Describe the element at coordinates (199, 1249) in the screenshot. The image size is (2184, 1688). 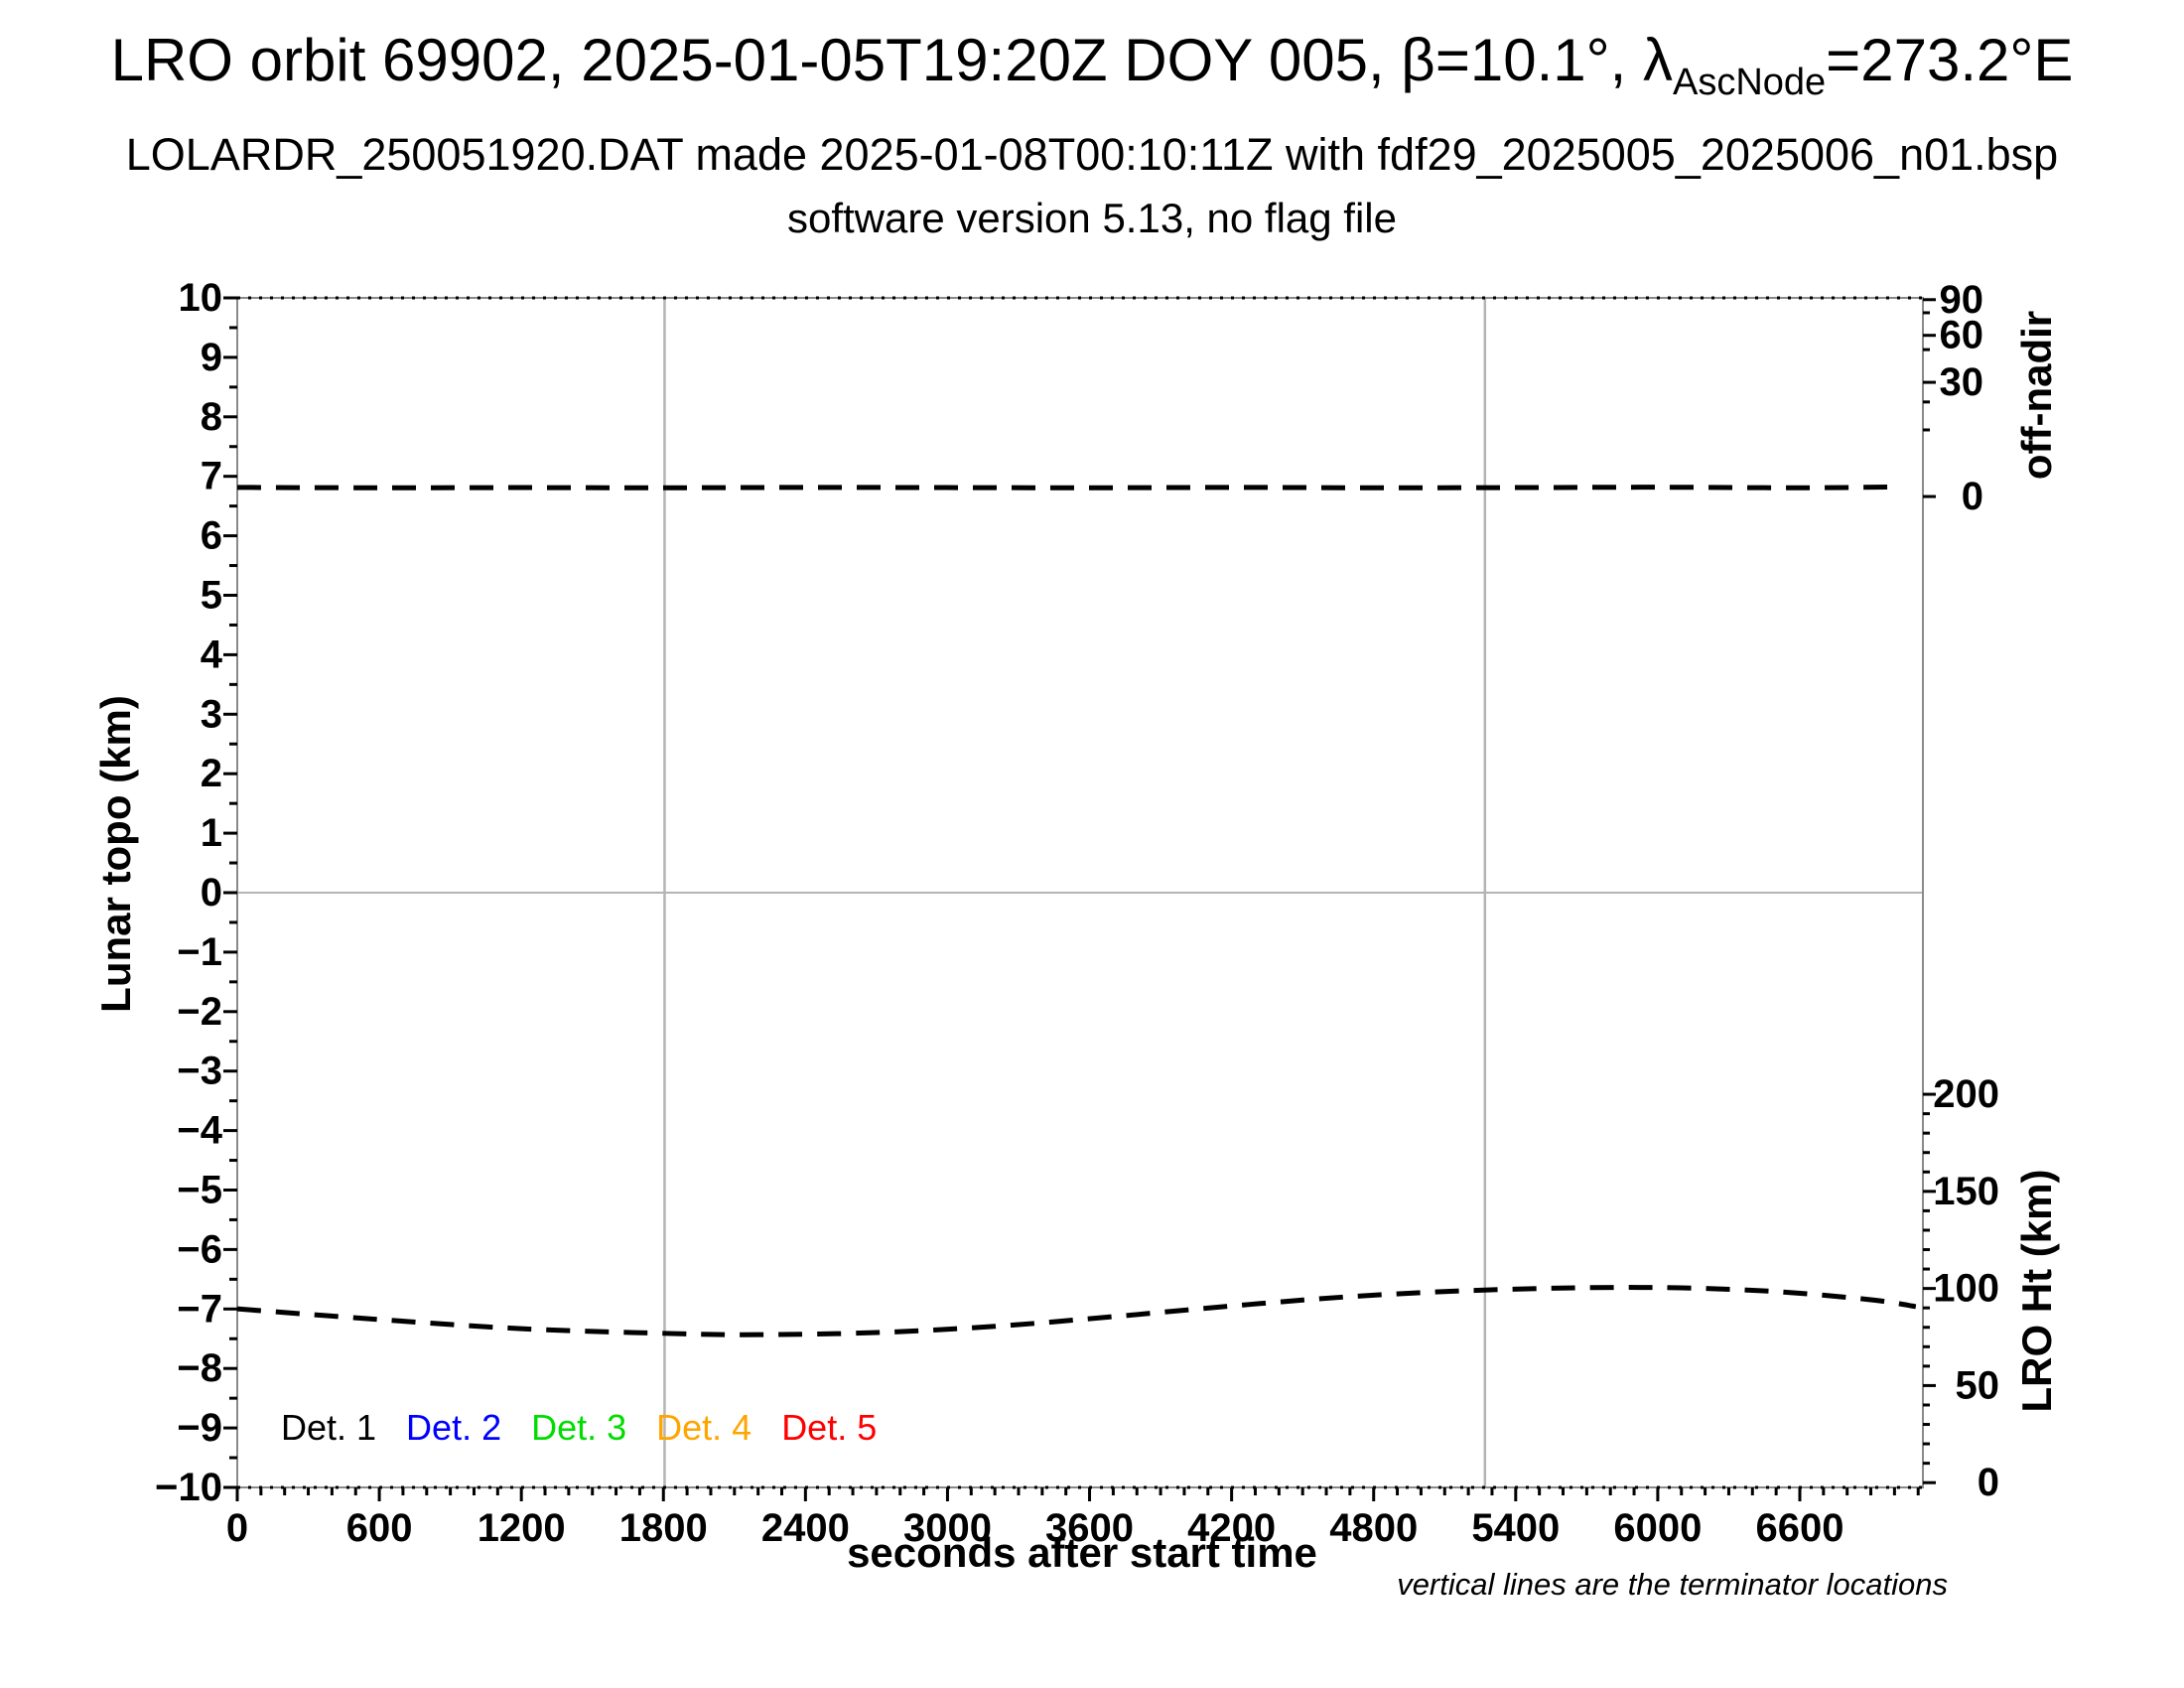
I see `svg-text: −6` at that location.